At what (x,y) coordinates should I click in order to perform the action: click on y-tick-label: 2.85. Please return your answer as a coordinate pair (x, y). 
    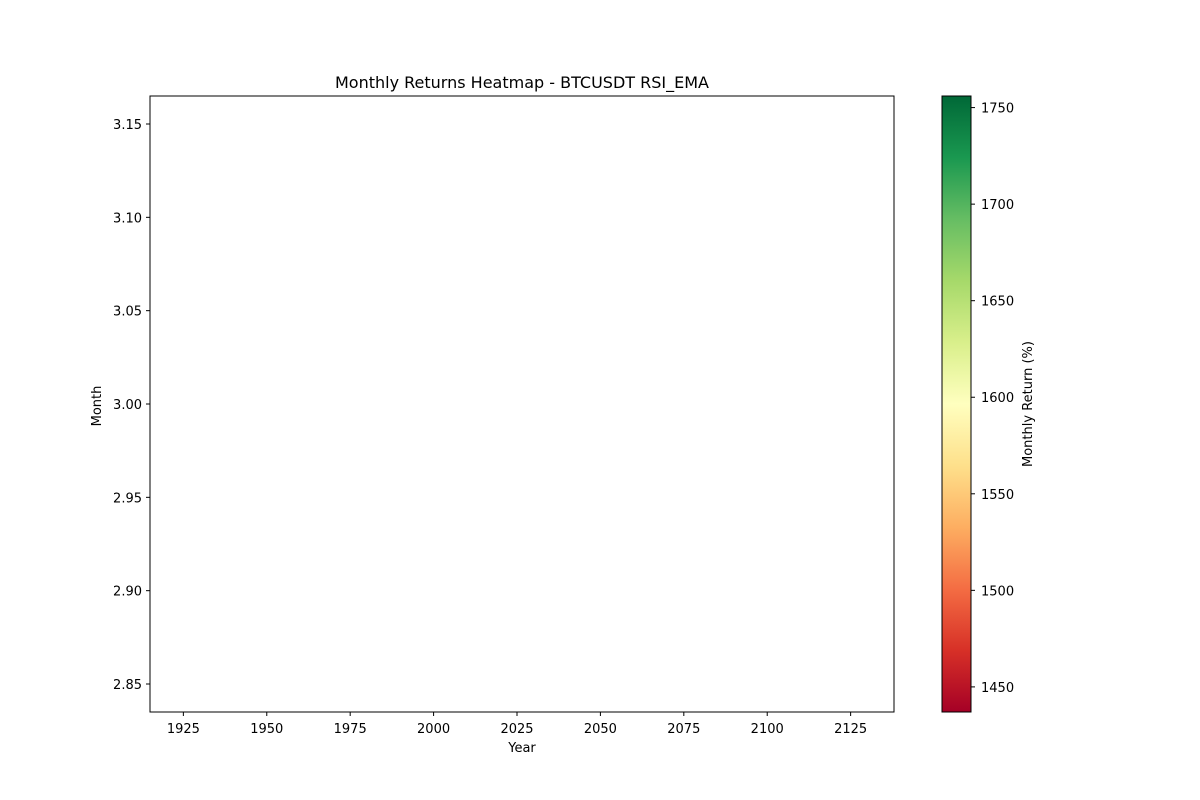
    Looking at the image, I should click on (127, 685).